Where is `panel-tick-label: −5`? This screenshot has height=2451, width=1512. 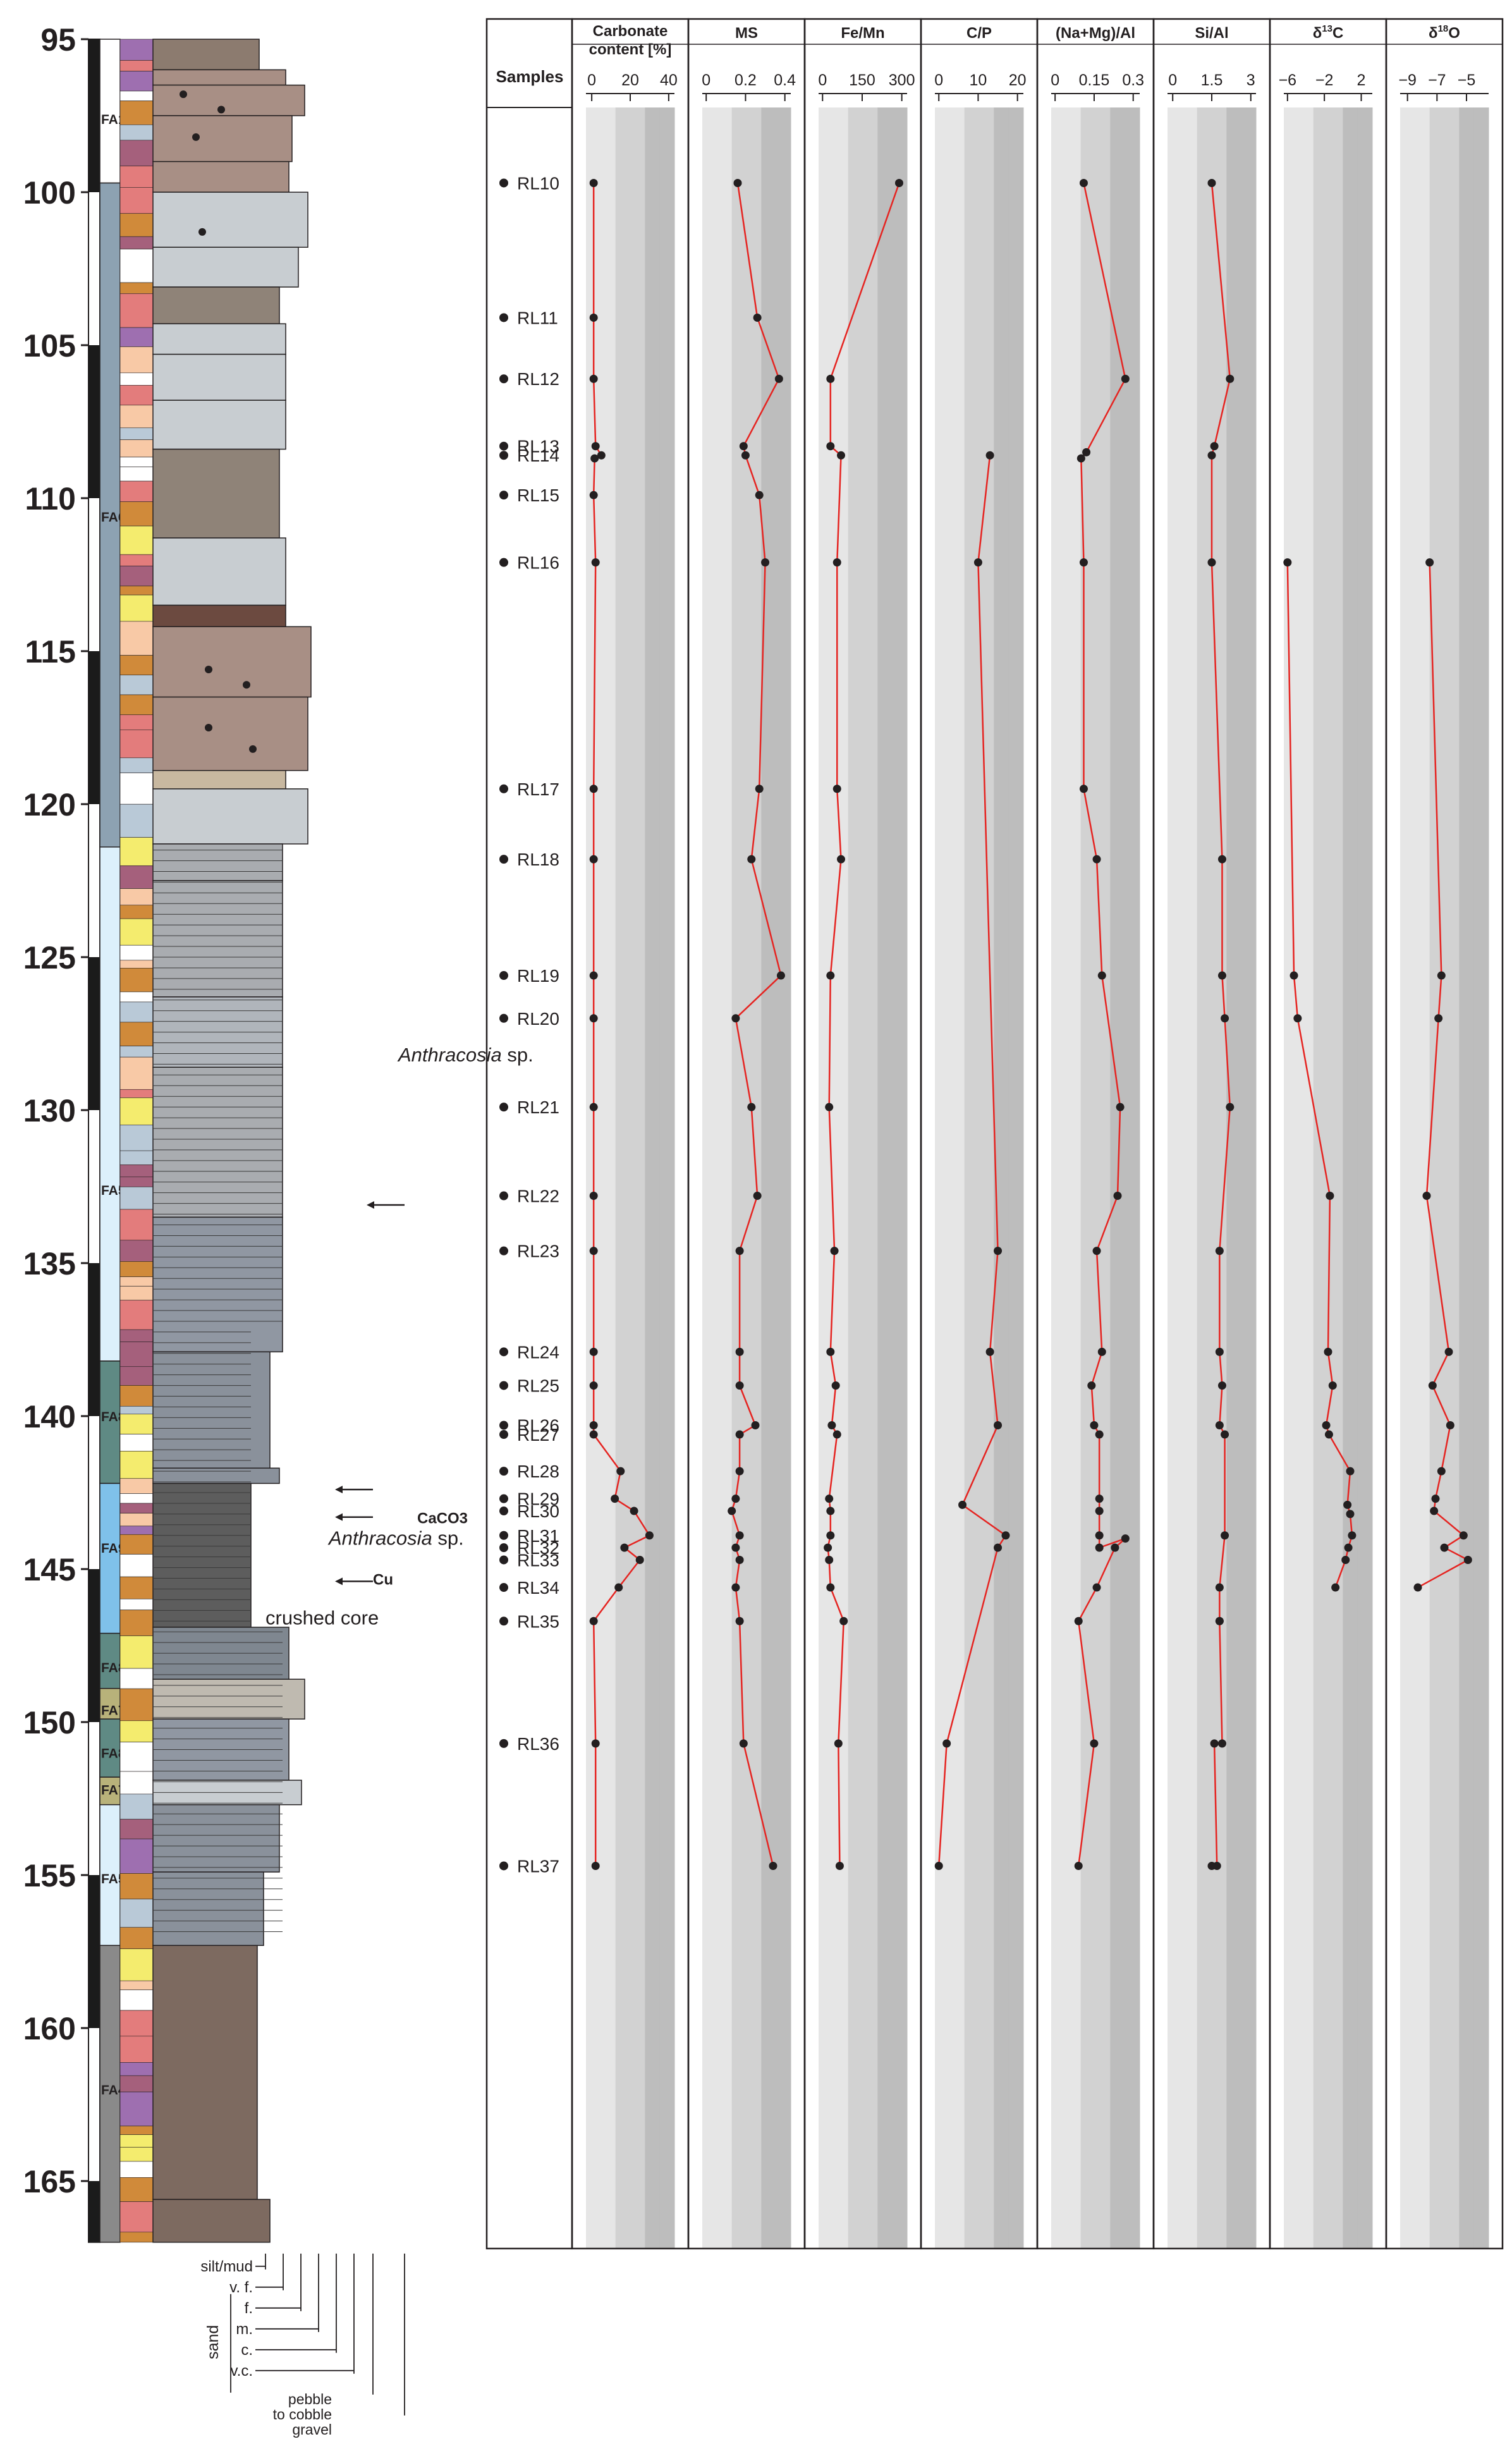
panel-tick-label: −5 is located at coordinates (1467, 80).